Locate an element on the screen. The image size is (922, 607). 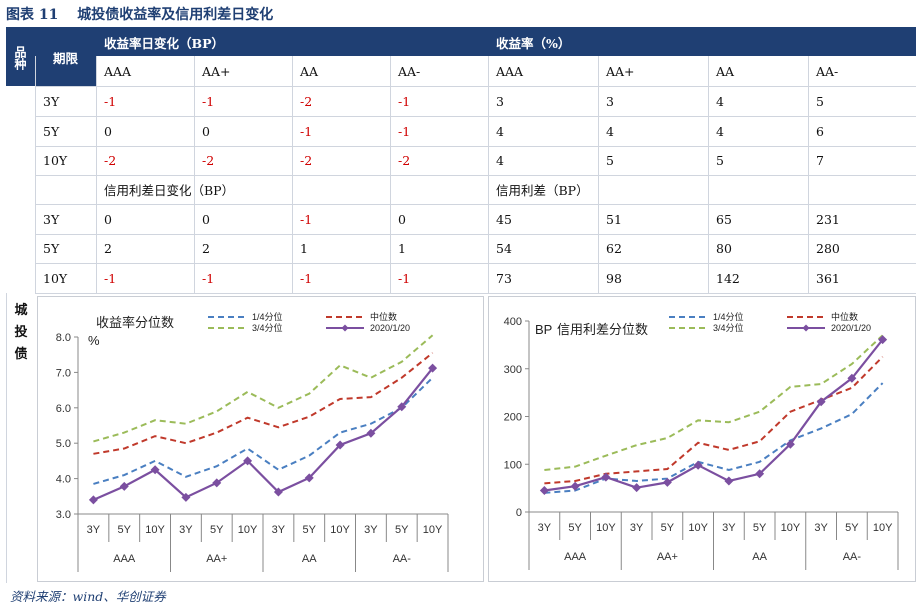
y-tick-label: 100 is located at coordinates (513, 465).